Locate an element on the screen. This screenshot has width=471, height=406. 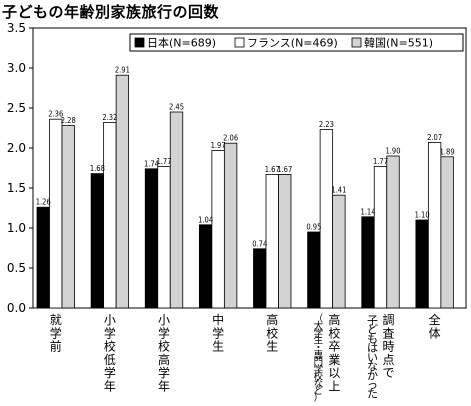
category-label-char: た is located at coordinates (372, 394).